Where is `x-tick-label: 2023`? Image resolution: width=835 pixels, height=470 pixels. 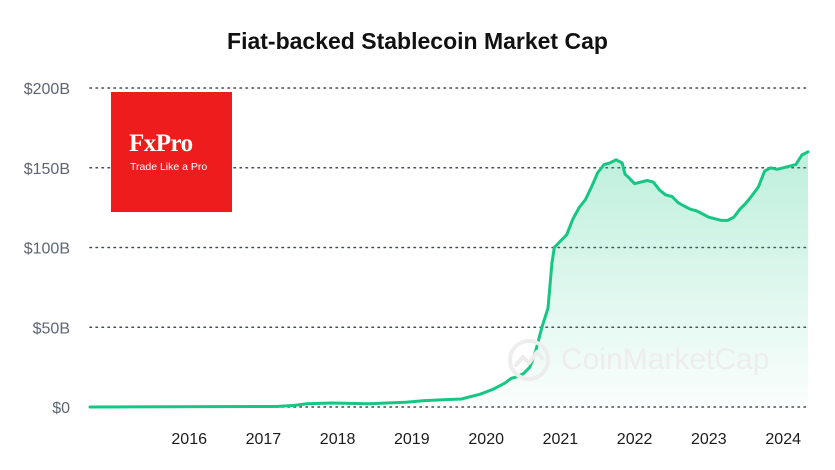
x-tick-label: 2023 is located at coordinates (709, 439).